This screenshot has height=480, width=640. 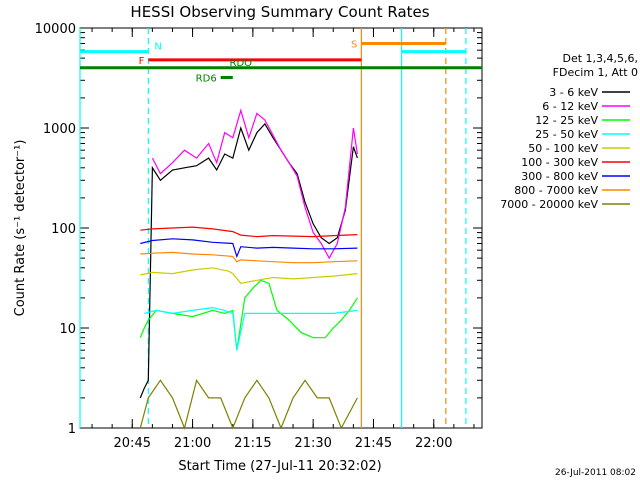 I want to click on legend-entry-label: 300 - 800 keV, so click(x=559, y=176).